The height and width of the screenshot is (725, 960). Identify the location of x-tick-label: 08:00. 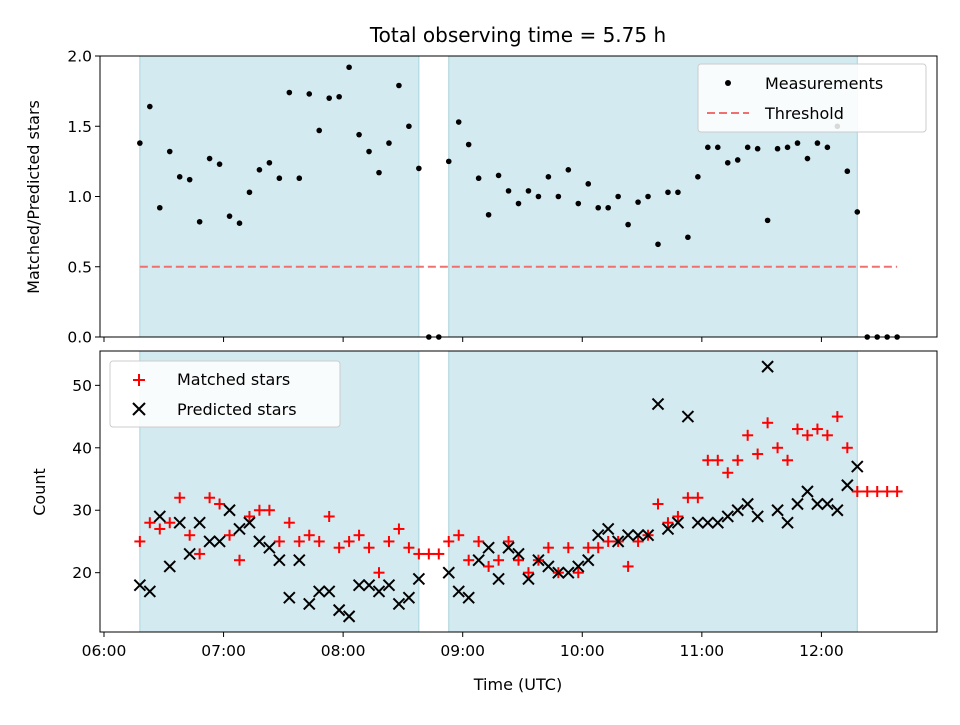
(343, 651).